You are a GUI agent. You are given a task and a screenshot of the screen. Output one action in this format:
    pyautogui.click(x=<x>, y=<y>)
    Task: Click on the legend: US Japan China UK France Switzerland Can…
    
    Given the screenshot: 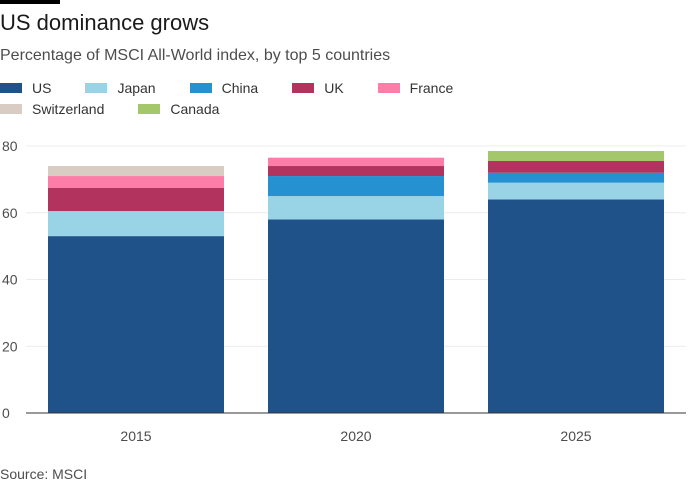 What is the action you would take?
    pyautogui.click(x=300, y=98)
    